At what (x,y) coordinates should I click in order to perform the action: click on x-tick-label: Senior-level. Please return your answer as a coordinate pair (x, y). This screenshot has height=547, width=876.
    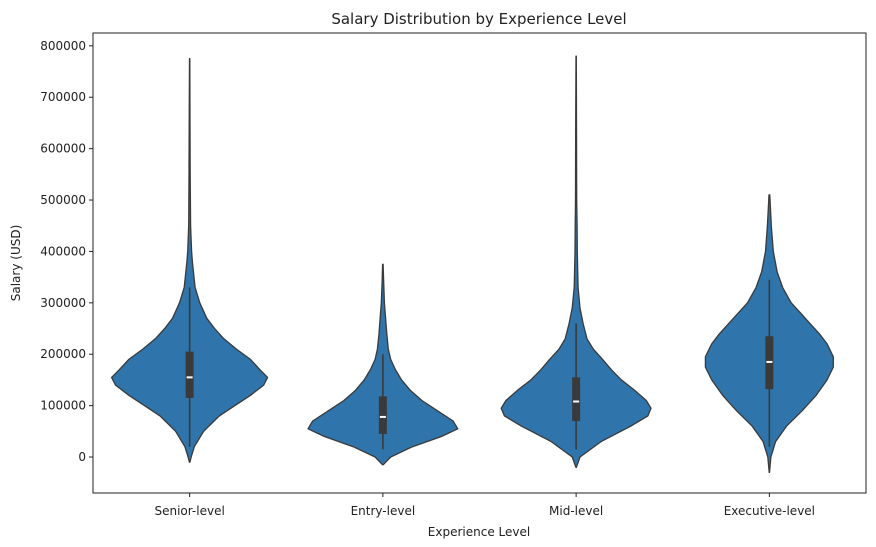
    Looking at the image, I should click on (189, 511).